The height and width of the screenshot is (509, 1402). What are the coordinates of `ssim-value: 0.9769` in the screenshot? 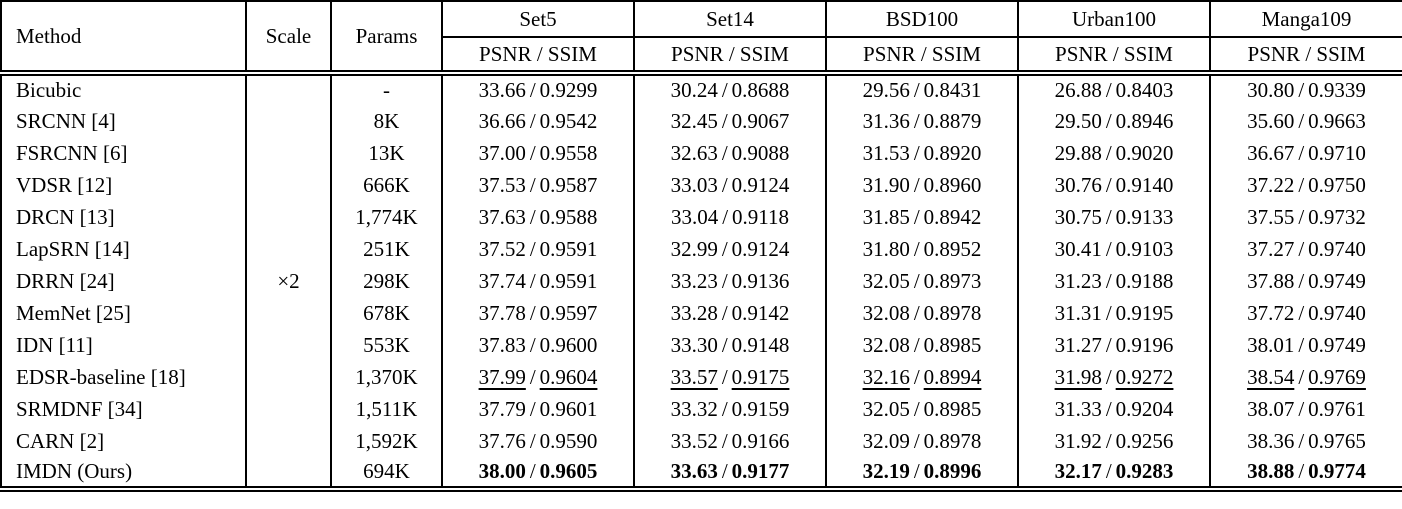 It's located at (1337, 376).